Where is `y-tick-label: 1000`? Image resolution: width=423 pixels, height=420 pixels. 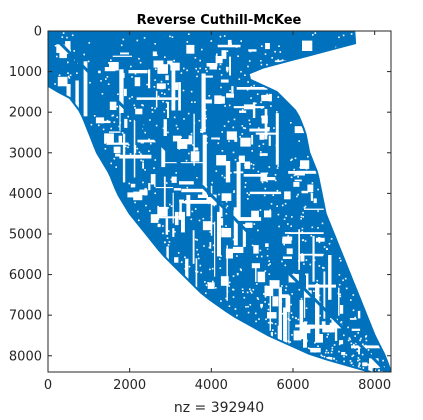
y-tick-label: 1000 is located at coordinates (25, 72).